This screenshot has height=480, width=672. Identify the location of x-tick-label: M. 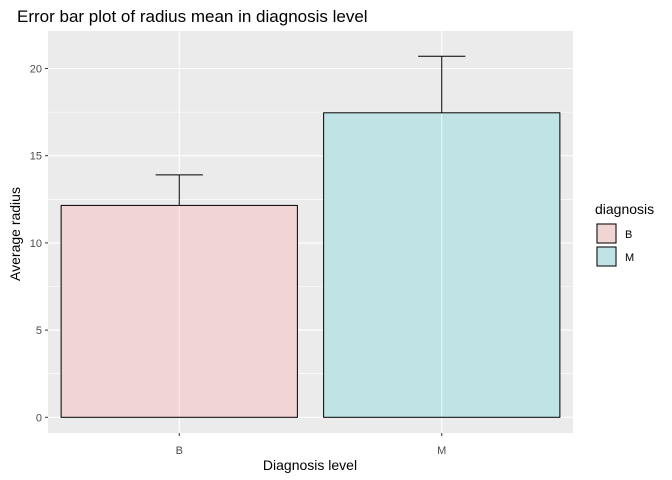
(441, 451).